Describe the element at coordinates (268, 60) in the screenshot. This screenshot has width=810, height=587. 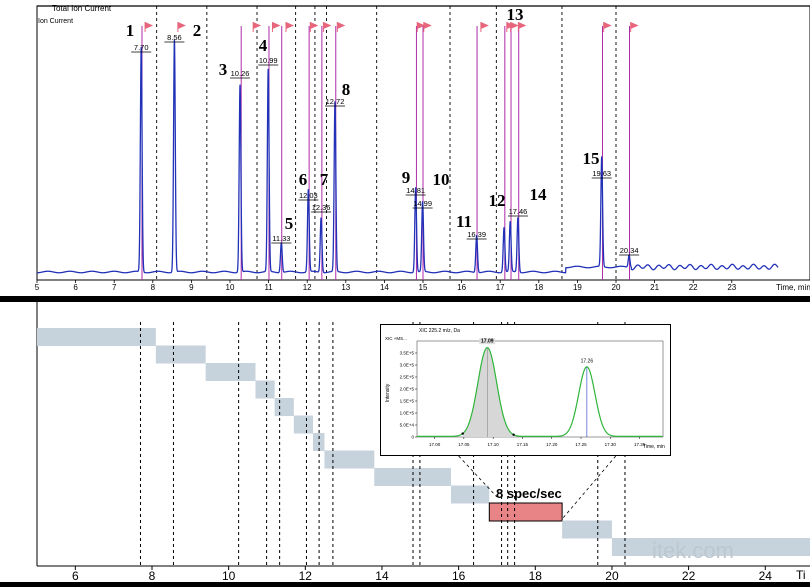
I see `tic-peak-label: 10.99` at that location.